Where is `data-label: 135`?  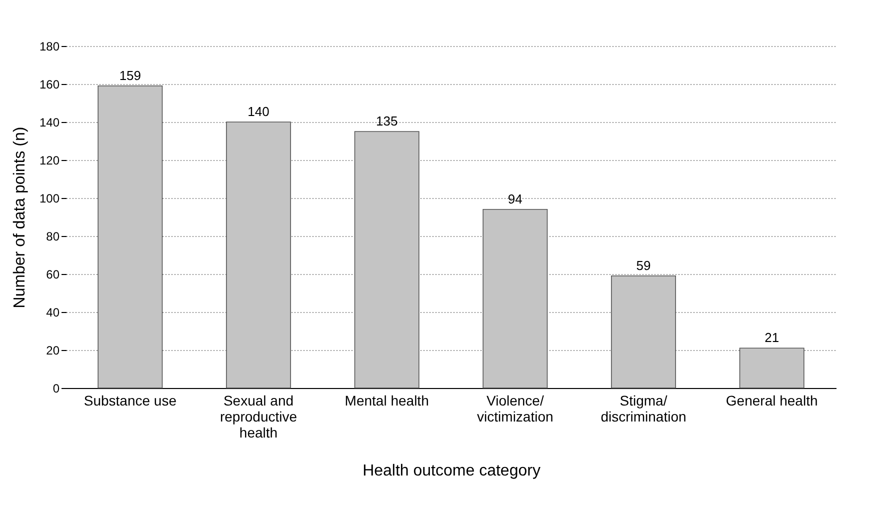
data-label: 135 is located at coordinates (387, 121).